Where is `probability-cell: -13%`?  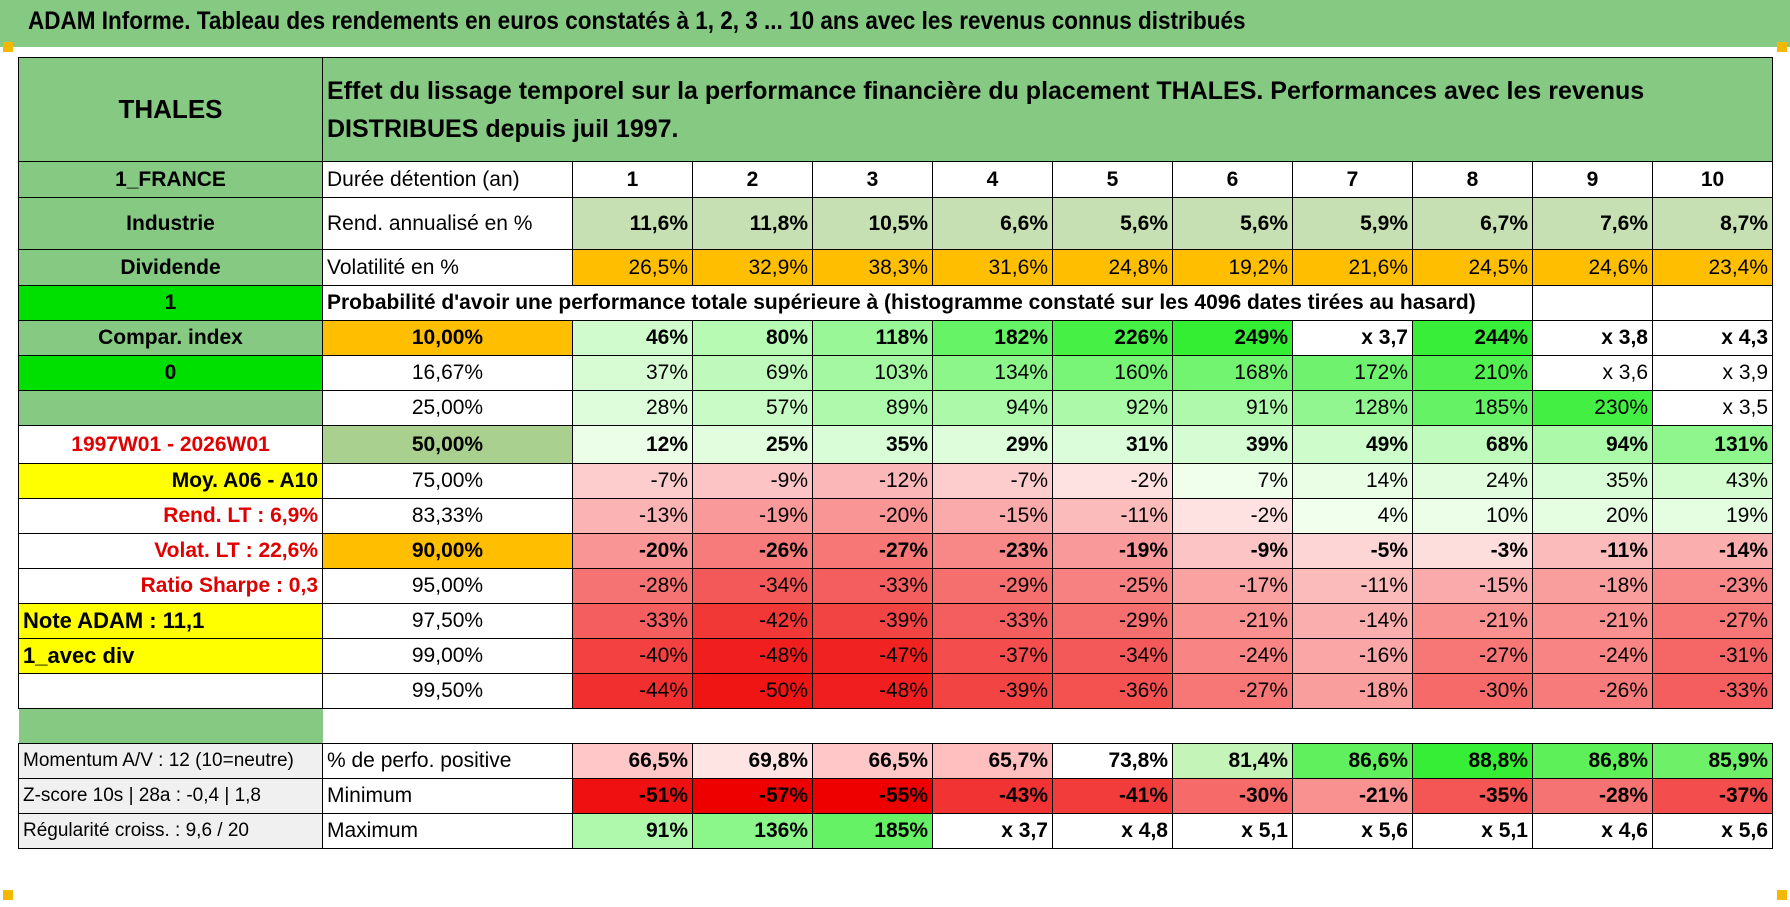 probability-cell: -13% is located at coordinates (632, 516).